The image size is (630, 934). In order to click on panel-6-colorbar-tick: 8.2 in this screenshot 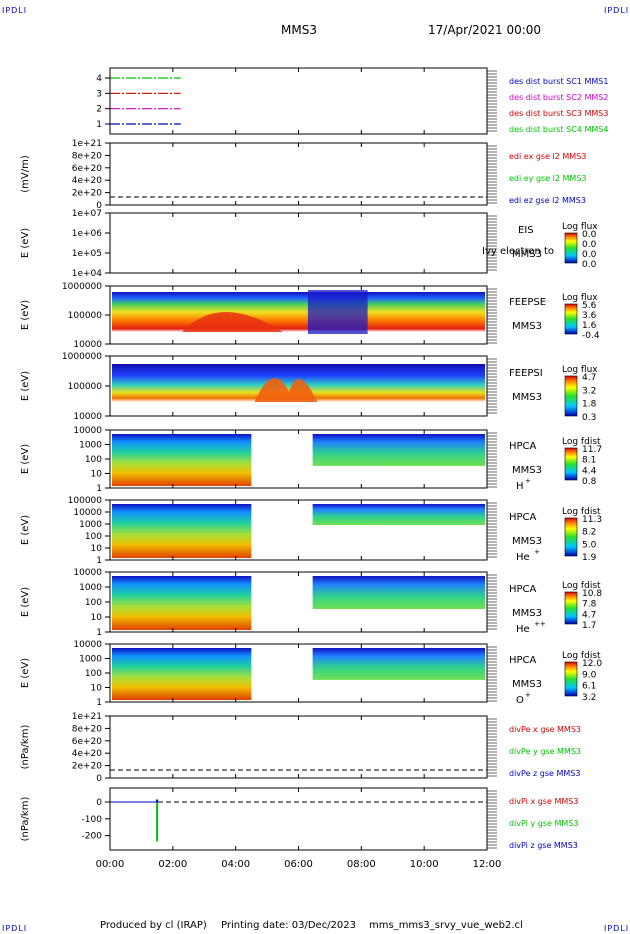, I will do `click(589, 533)`.